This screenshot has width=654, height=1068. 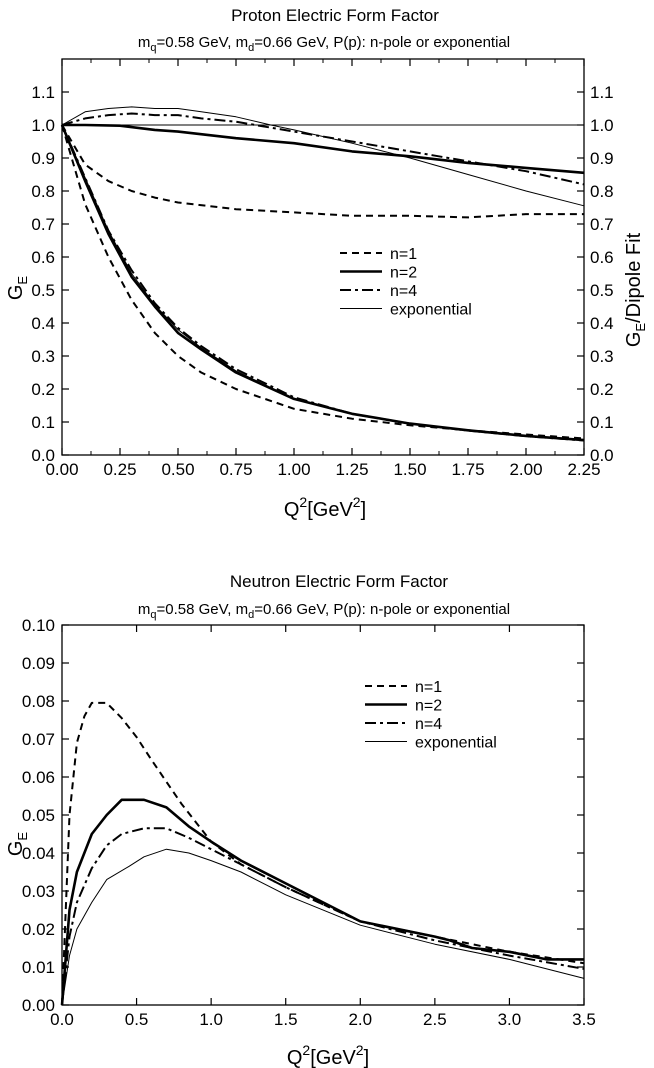 I want to click on proton-y-axis-label: GE, so click(x=17, y=288).